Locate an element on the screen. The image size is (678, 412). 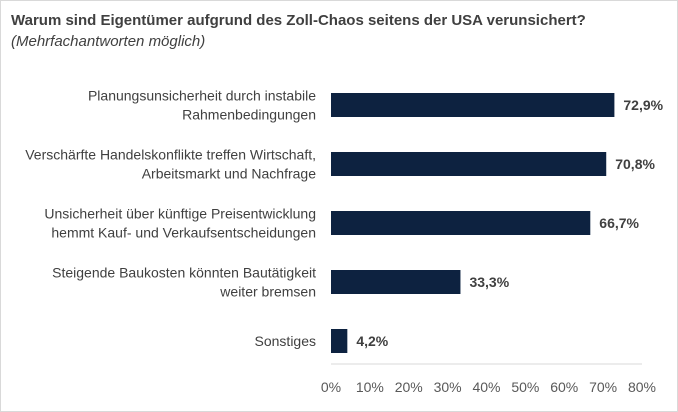
category-label: Arbeitsmarkt und Nachfrage is located at coordinates (229, 174).